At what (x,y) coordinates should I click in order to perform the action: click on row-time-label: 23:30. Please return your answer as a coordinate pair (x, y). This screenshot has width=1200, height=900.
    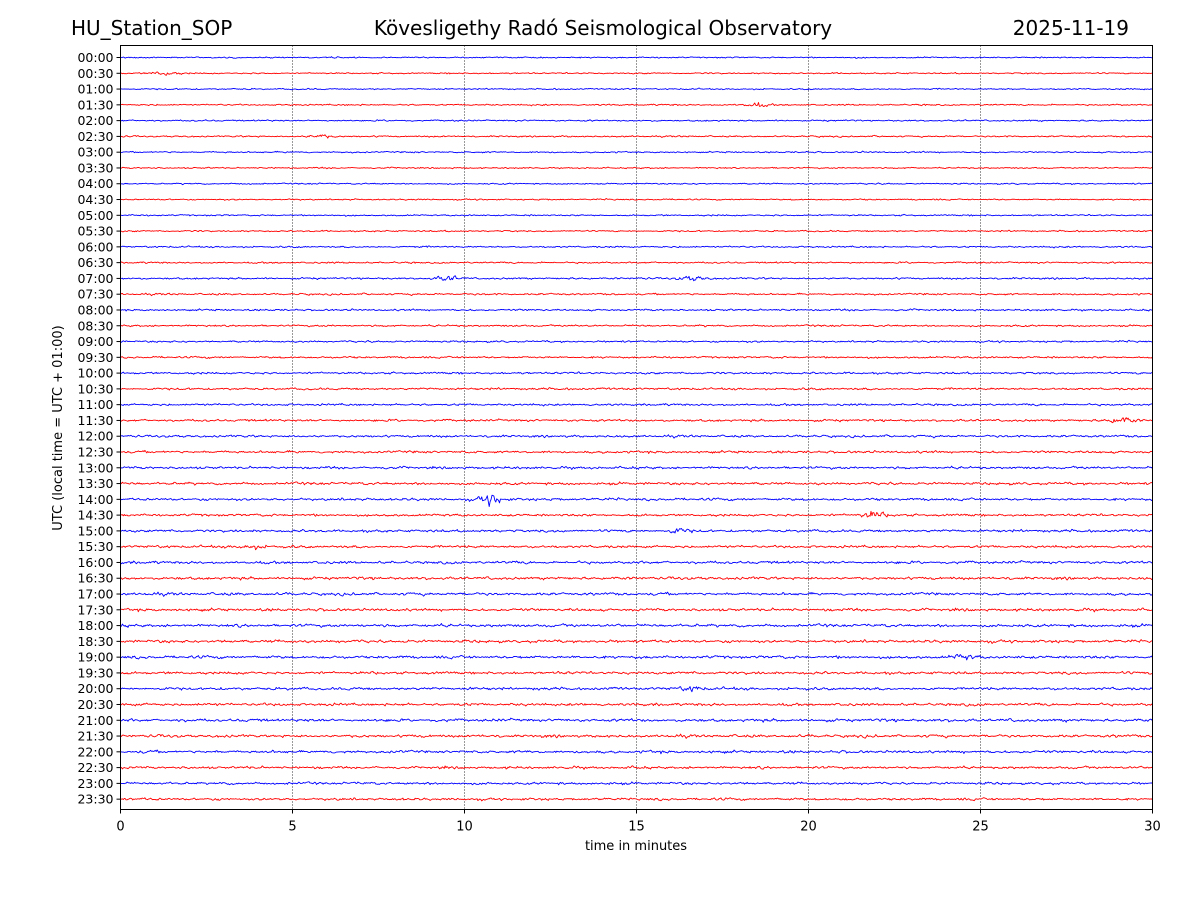
    Looking at the image, I should click on (95, 799).